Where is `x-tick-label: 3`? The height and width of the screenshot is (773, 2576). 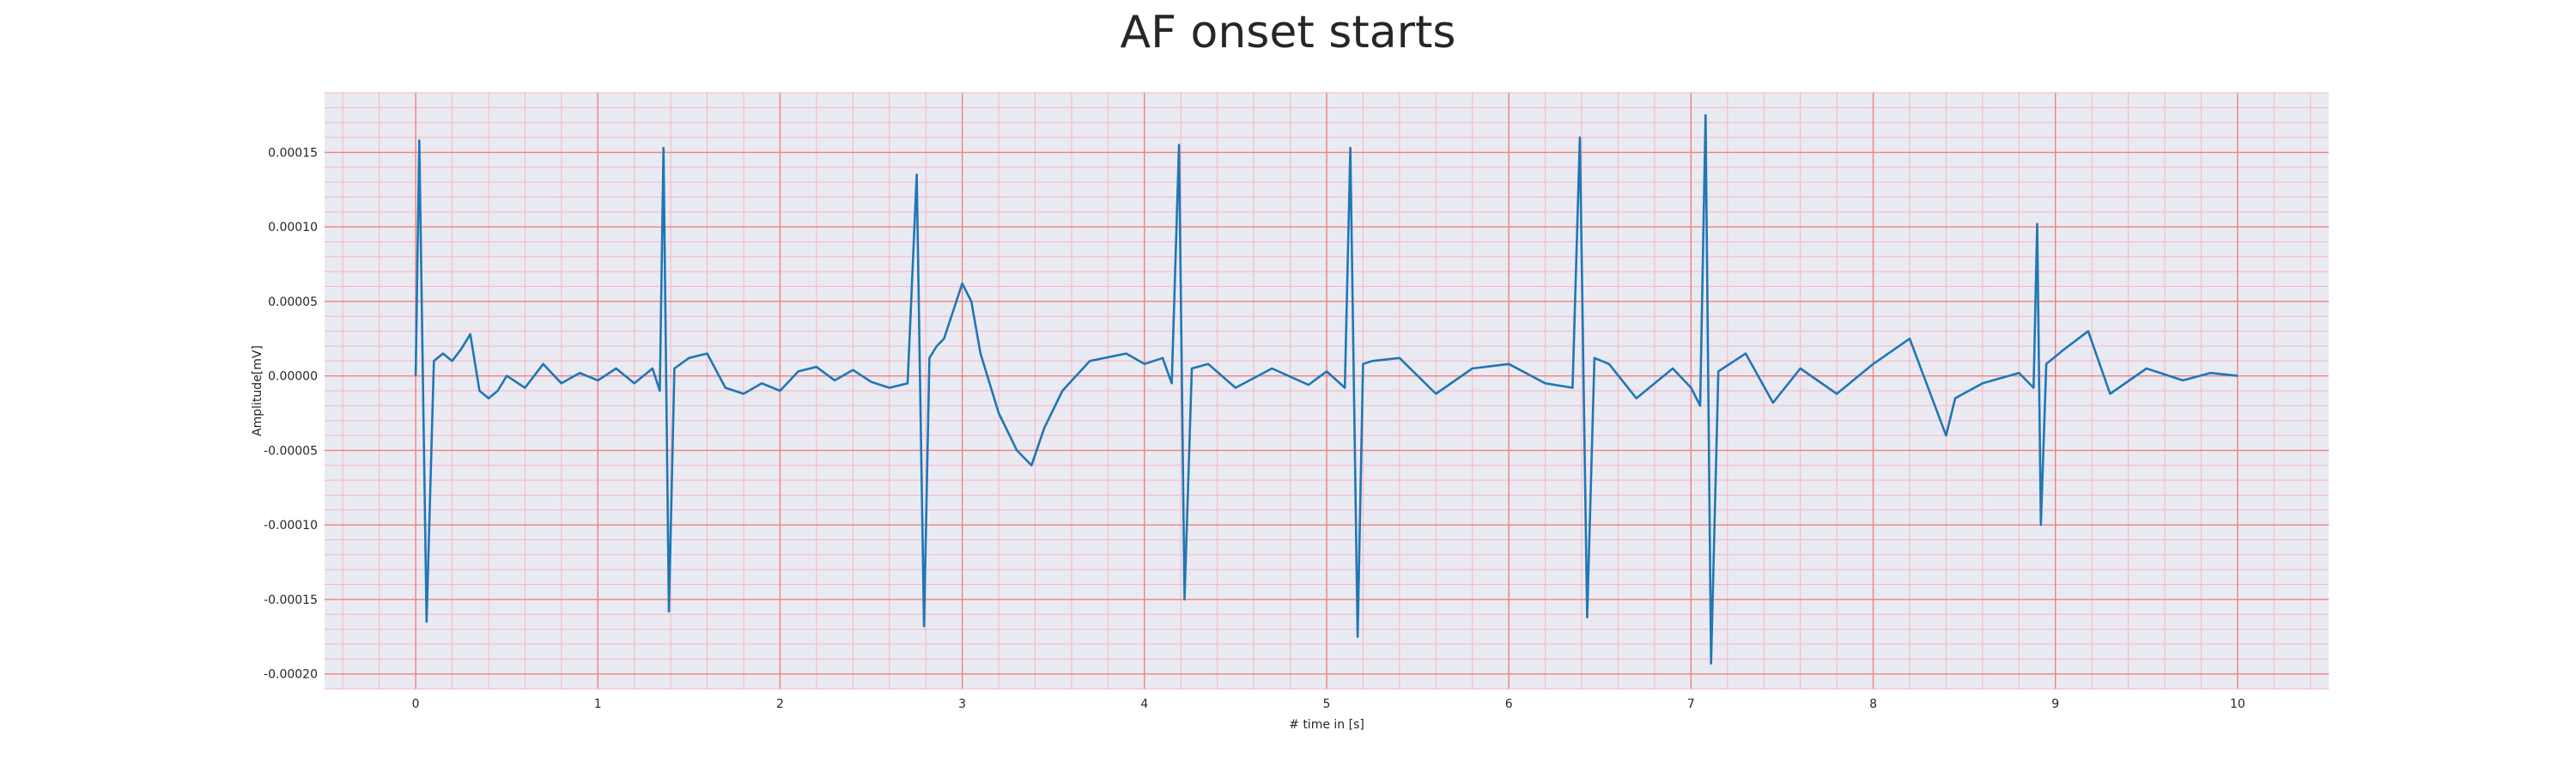 x-tick-label: 3 is located at coordinates (962, 704).